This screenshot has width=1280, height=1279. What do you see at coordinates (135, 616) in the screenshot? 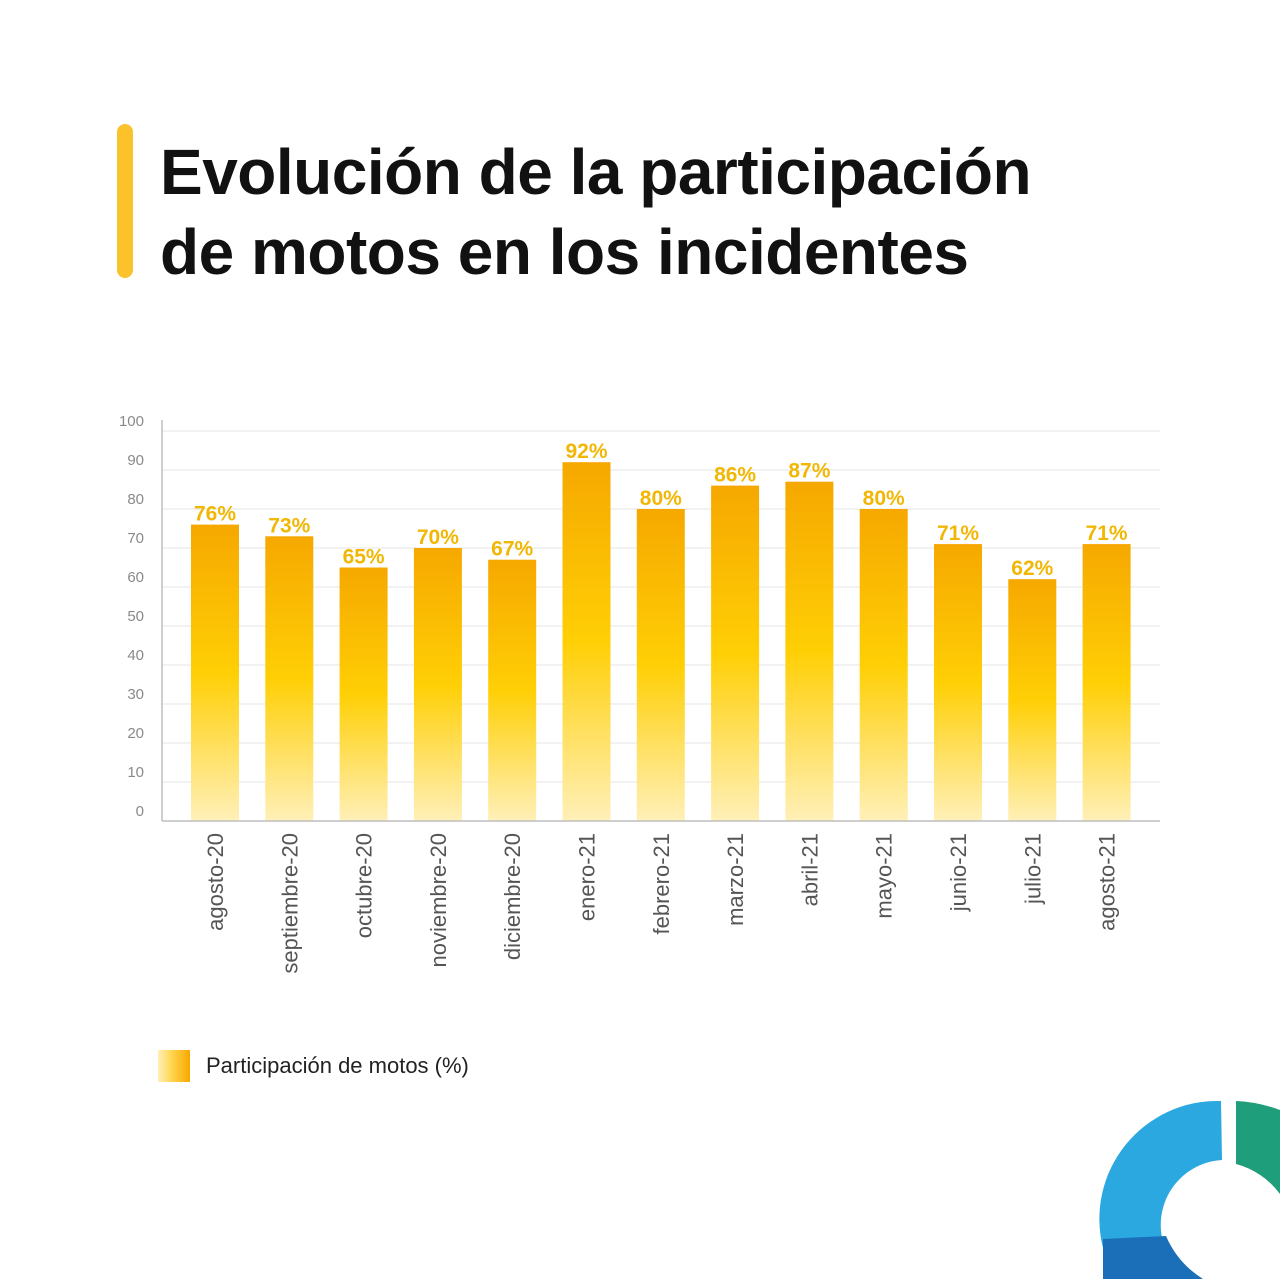
I see `y-tick-label: 50` at bounding box center [135, 616].